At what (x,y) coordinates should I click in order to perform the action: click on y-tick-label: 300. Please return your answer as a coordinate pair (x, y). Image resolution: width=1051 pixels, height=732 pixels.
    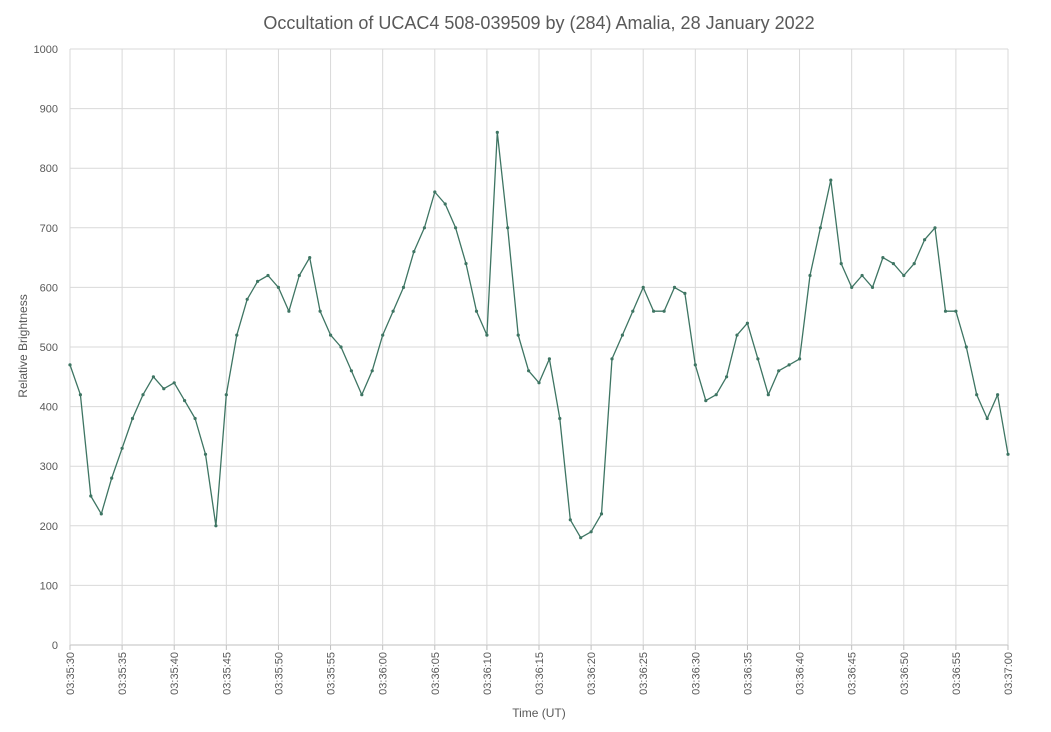
    Looking at the image, I should click on (49, 467).